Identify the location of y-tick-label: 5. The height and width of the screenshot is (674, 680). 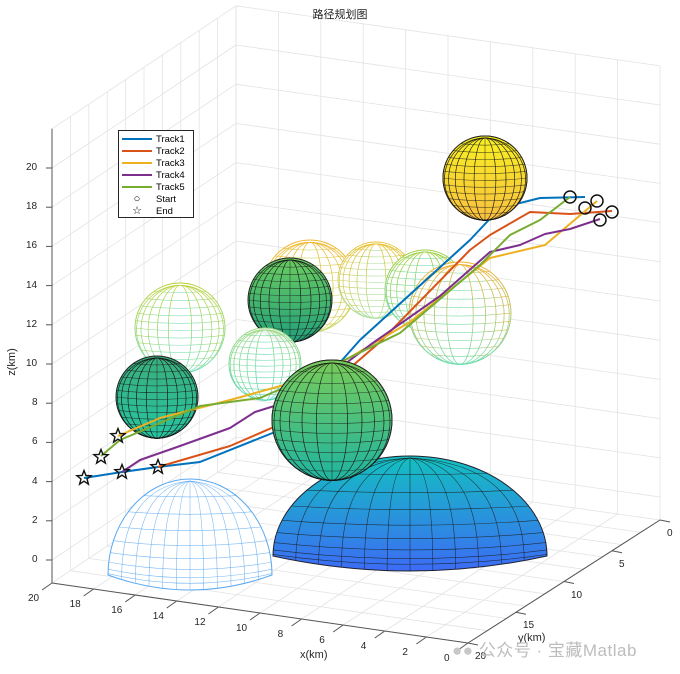
(622, 564).